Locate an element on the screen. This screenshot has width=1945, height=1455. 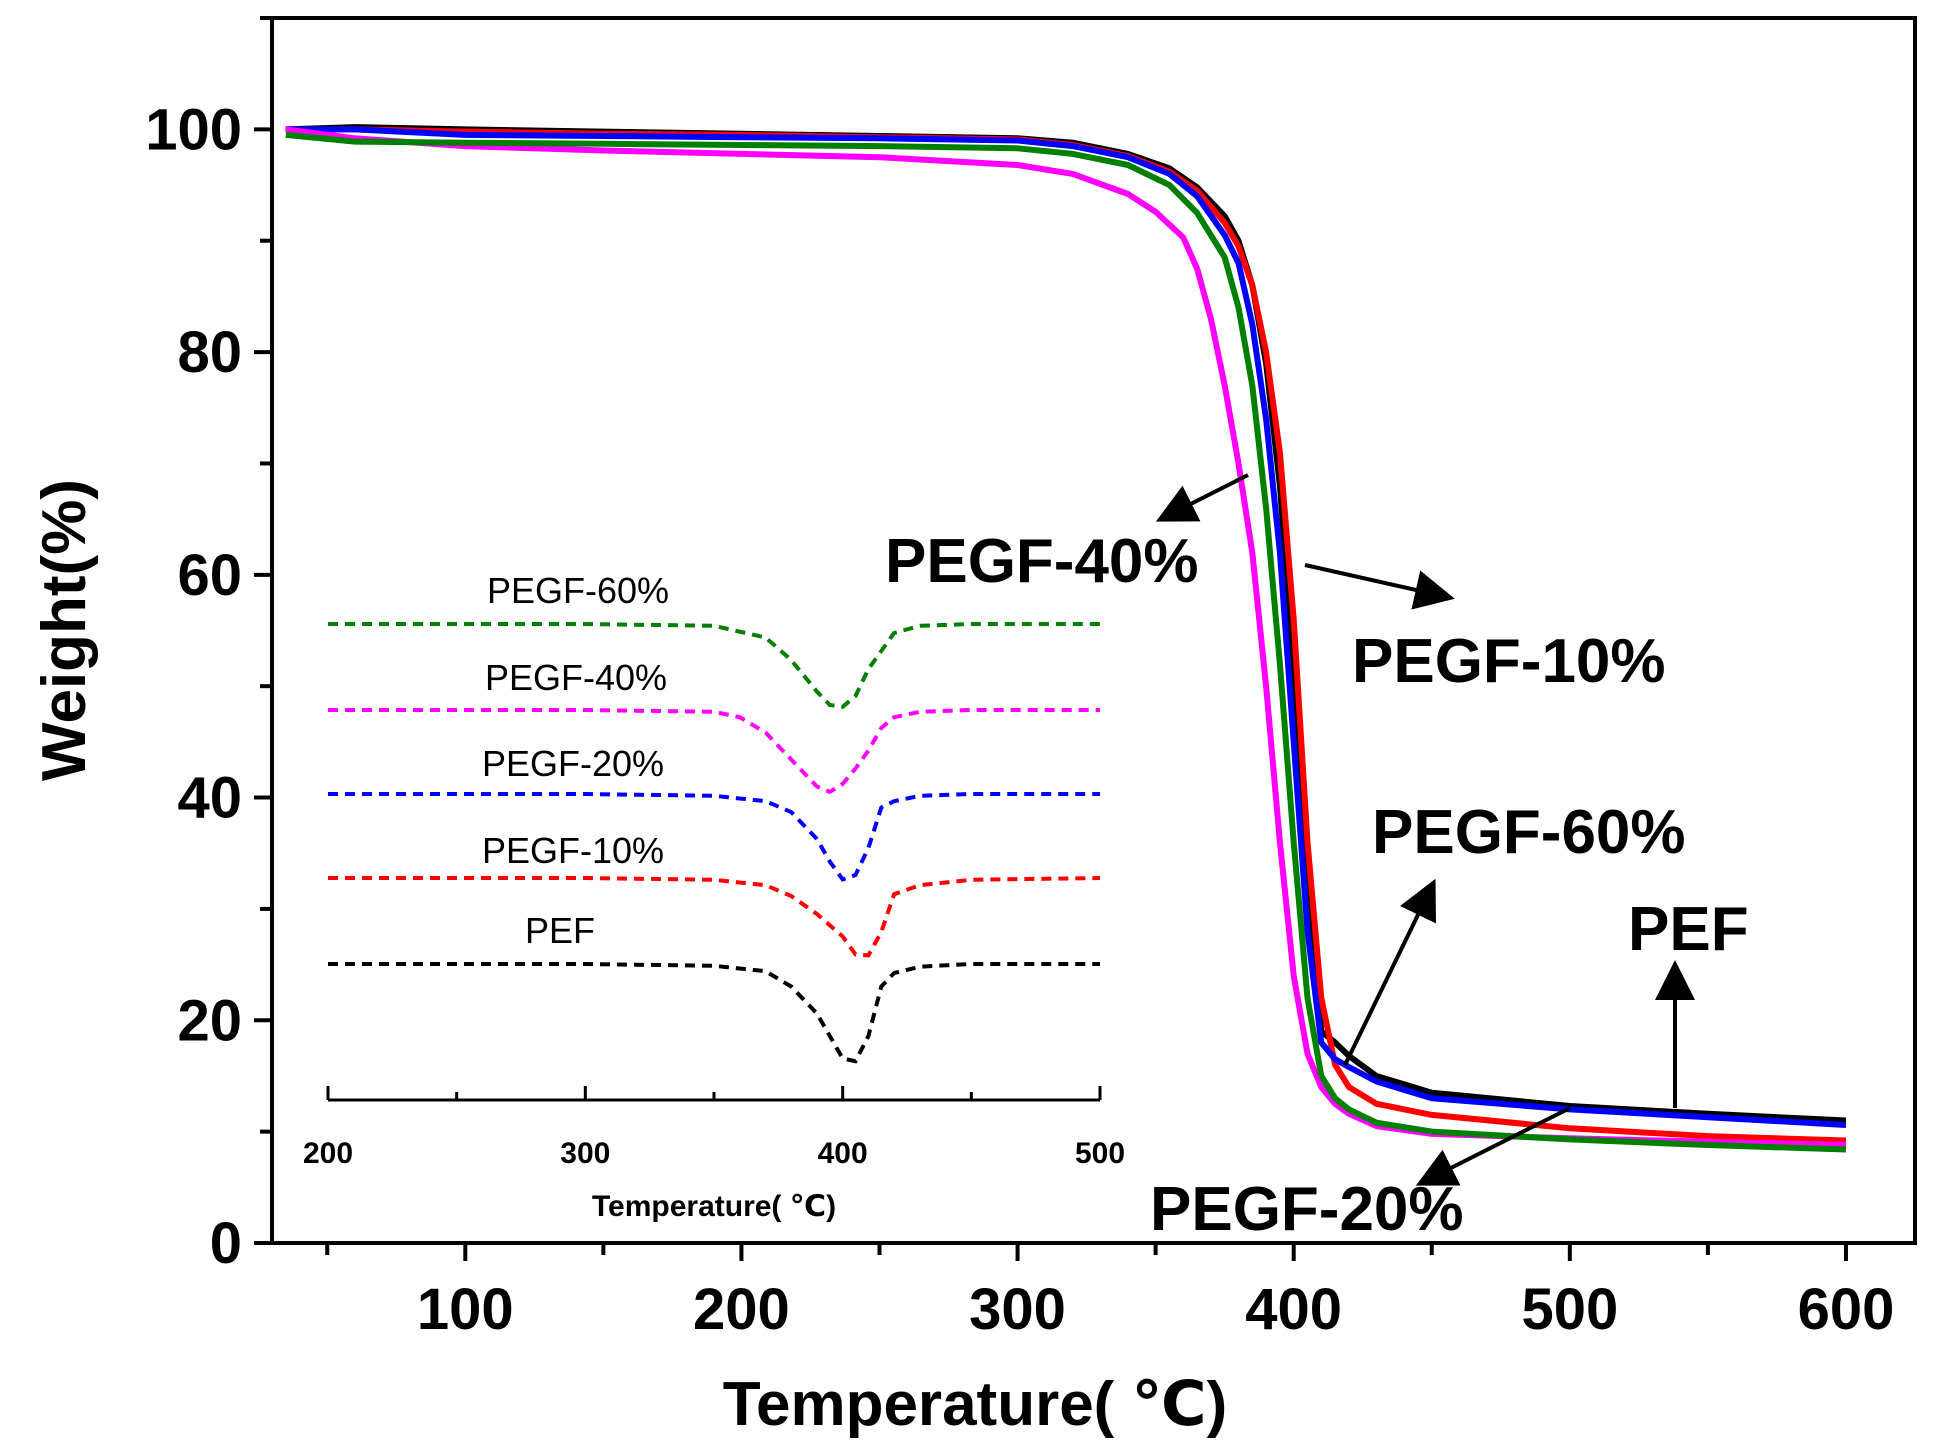
main-y-tick-label: 0 is located at coordinates (226, 1243).